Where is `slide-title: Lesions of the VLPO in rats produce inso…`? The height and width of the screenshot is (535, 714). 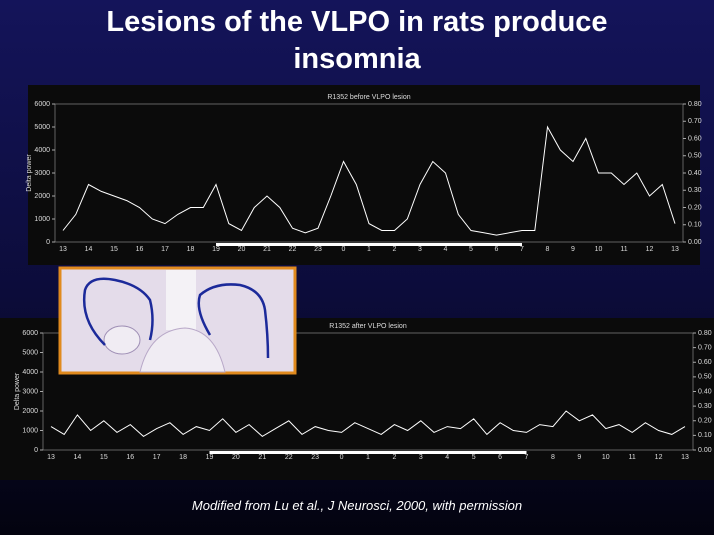
slide-title: Lesions of the VLPO in rats produce inso… is located at coordinates (357, 40).